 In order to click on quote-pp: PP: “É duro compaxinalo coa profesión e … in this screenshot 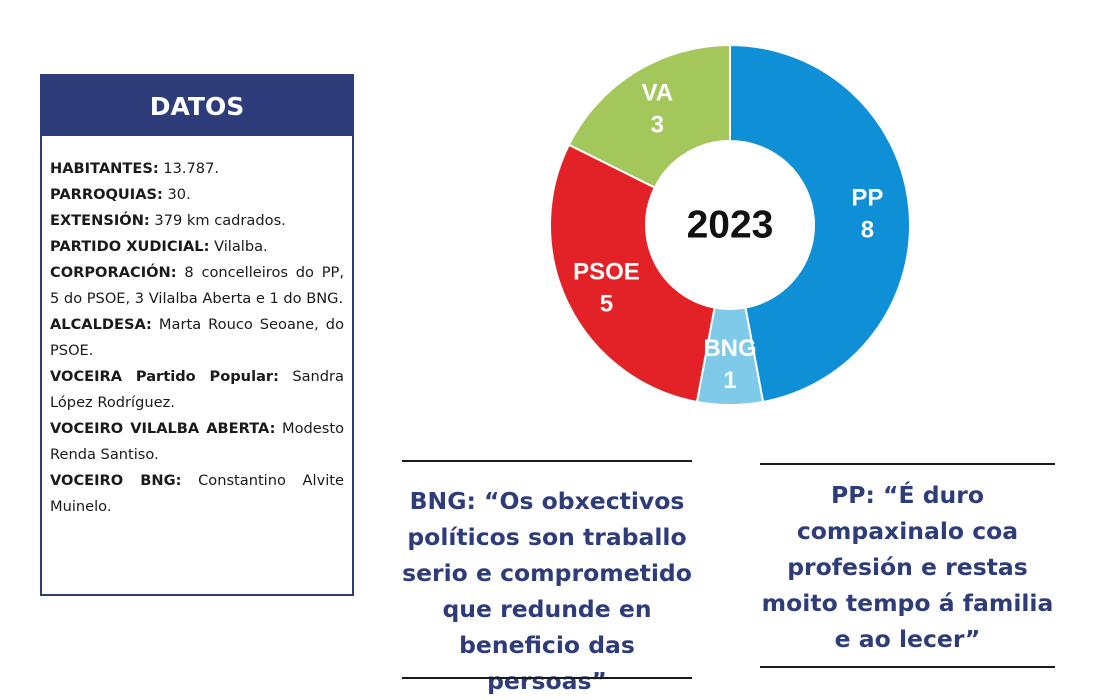, I will do `click(907, 567)`.